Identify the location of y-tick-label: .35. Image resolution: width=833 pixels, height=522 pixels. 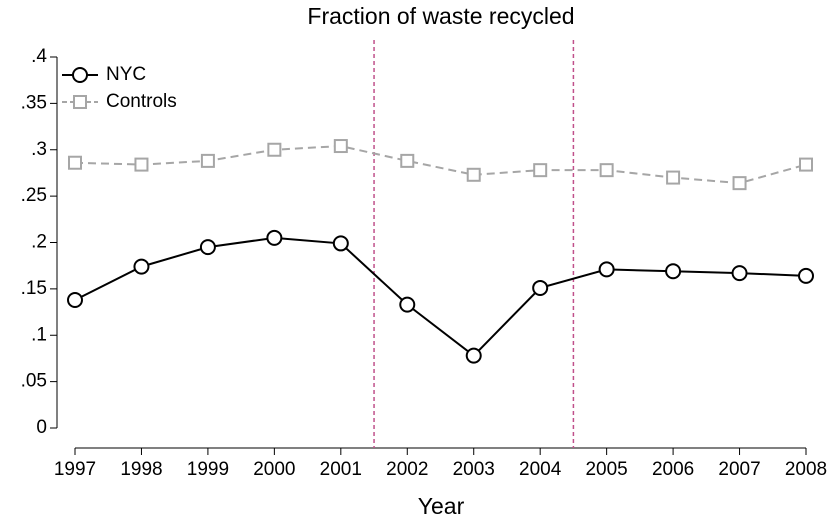
(34, 102).